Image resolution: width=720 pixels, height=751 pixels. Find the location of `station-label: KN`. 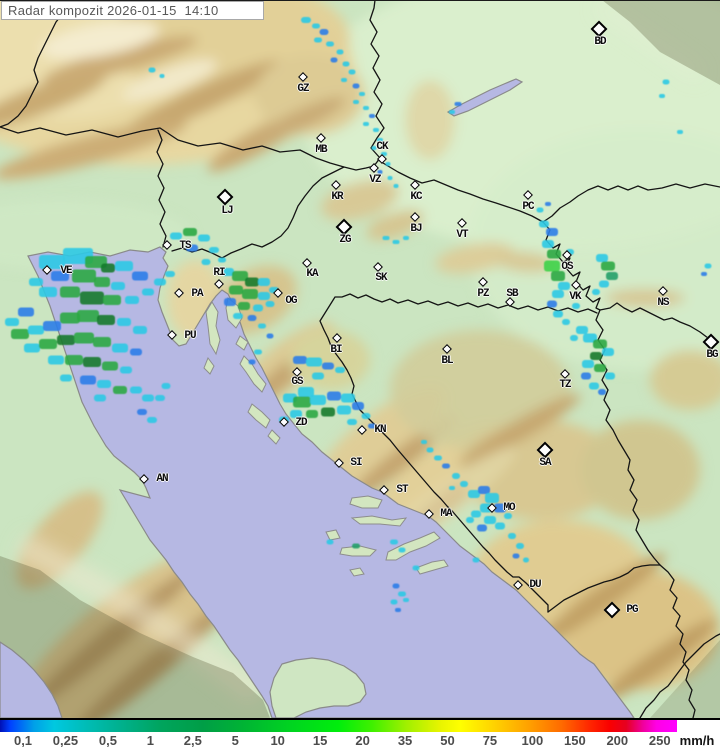

station-label: KN is located at coordinates (380, 430).